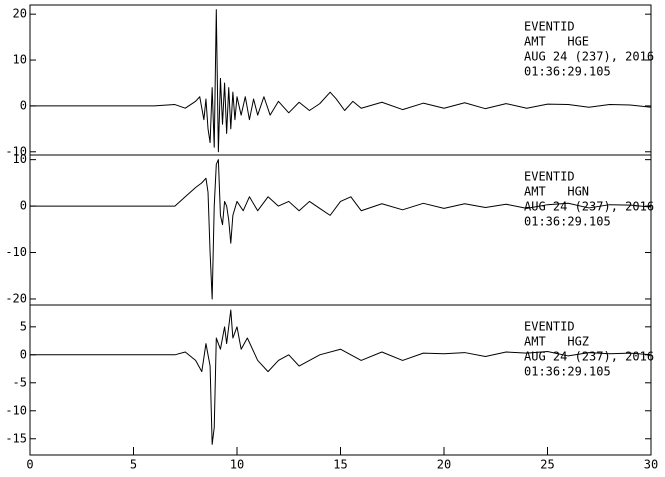  I want to click on x-tick-label: 25, so click(547, 465).